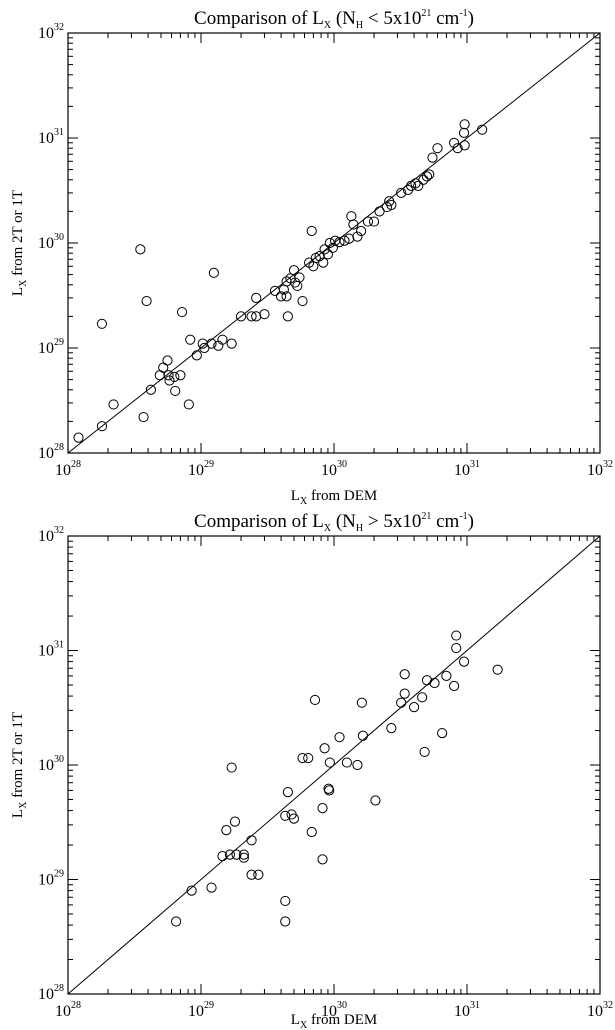  What do you see at coordinates (51, 650) in the screenshot?
I see `y-tick-label: 1031` at bounding box center [51, 650].